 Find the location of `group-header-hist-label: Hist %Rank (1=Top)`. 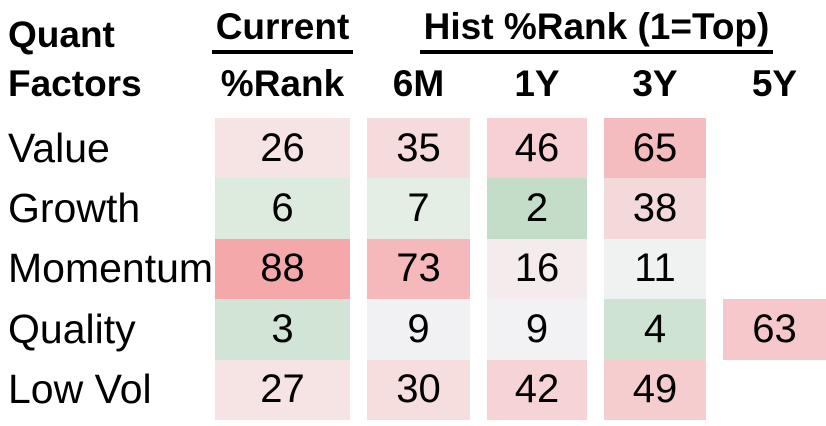

group-header-hist-label: Hist %Rank (1=Top) is located at coordinates (596, 30).